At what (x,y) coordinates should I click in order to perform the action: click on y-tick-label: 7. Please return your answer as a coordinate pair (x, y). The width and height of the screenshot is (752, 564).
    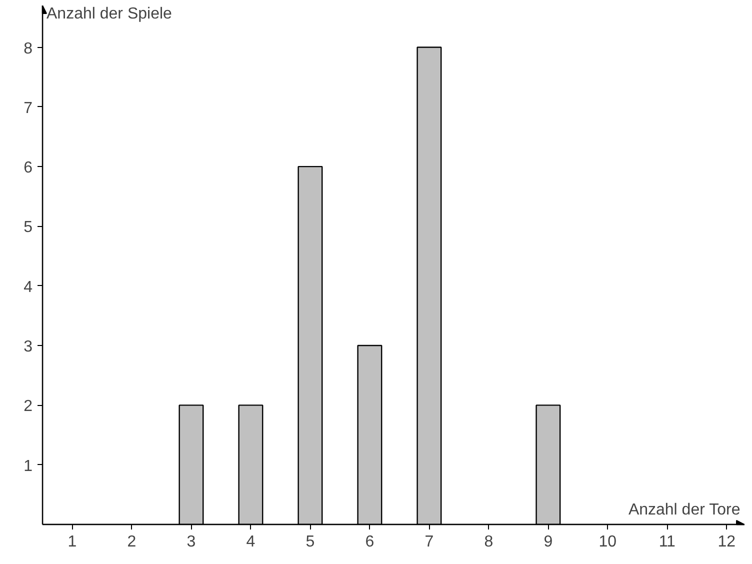
    Looking at the image, I should click on (28, 108).